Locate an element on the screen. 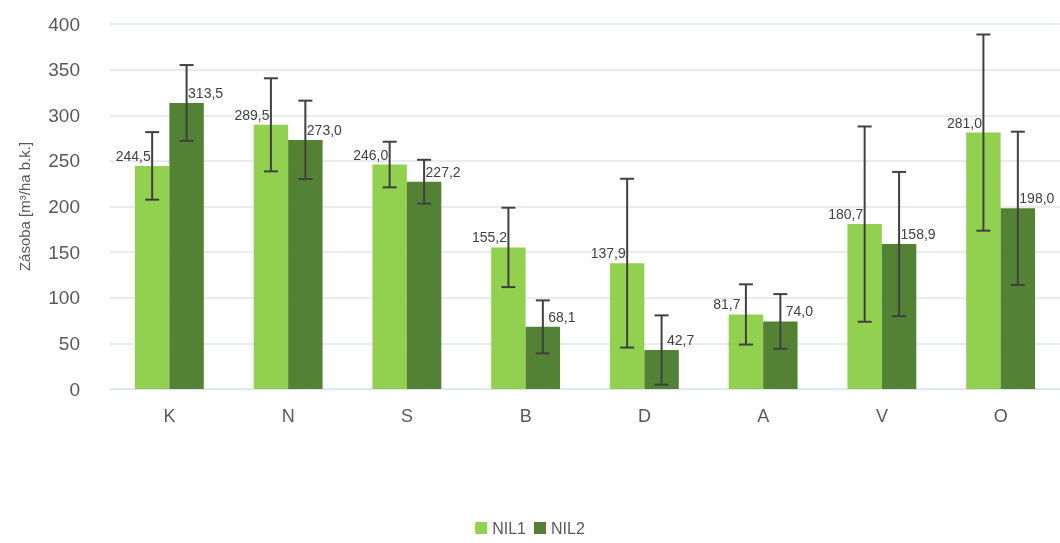 Image resolution: width=1060 pixels, height=543 pixels. data-label: 289,5 is located at coordinates (252, 114).